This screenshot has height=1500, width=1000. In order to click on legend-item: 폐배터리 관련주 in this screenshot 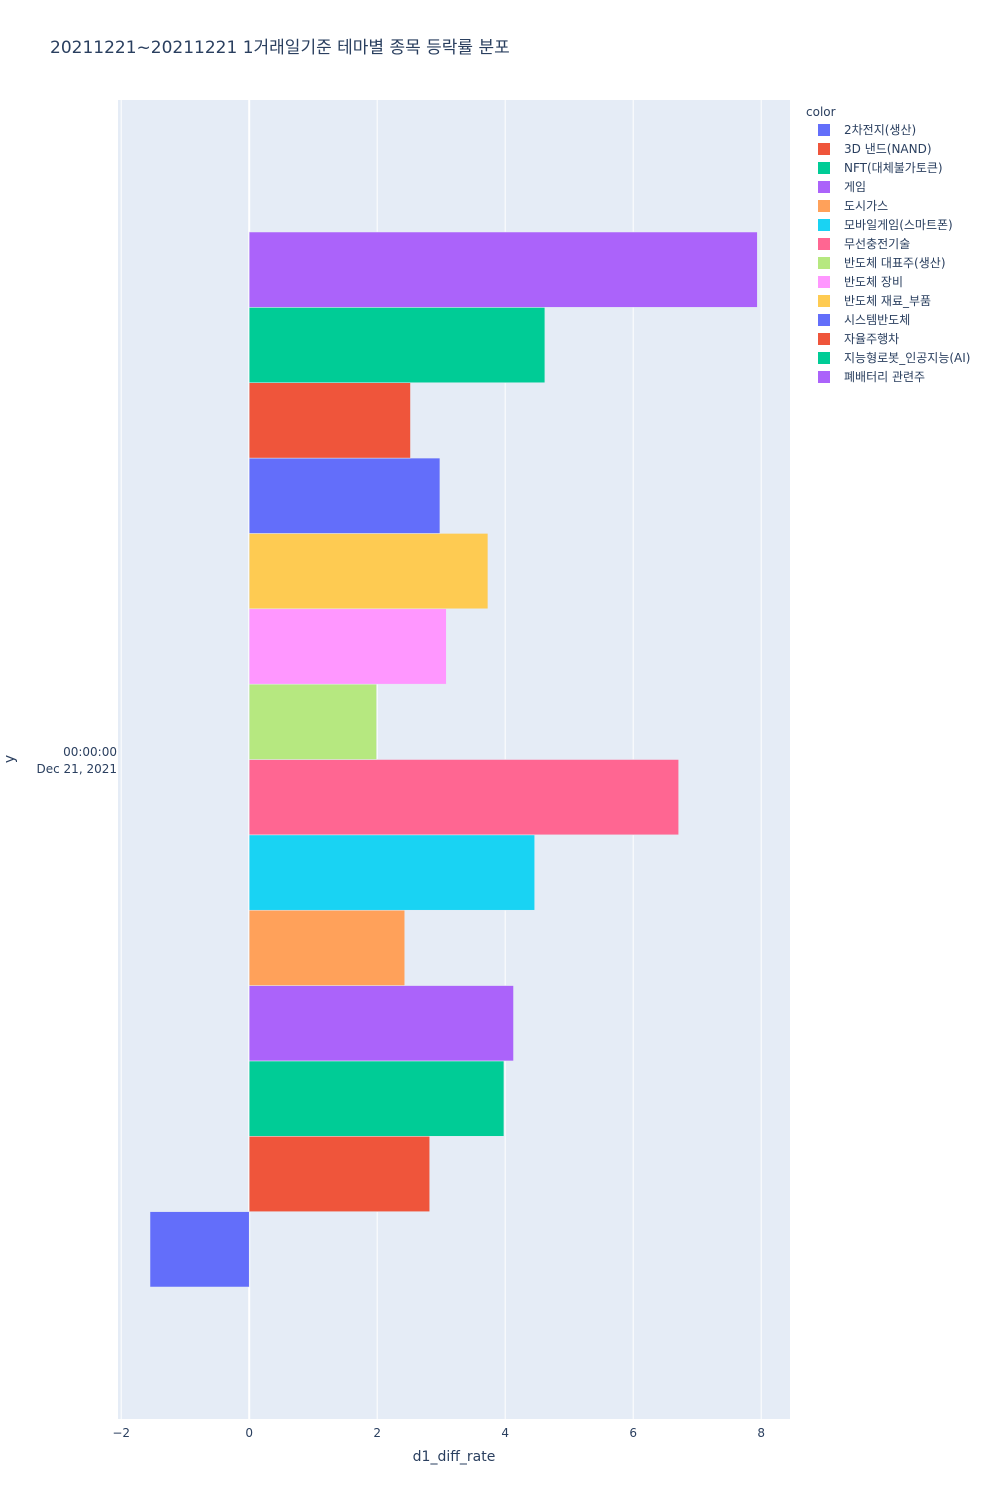, I will do `click(871, 377)`.